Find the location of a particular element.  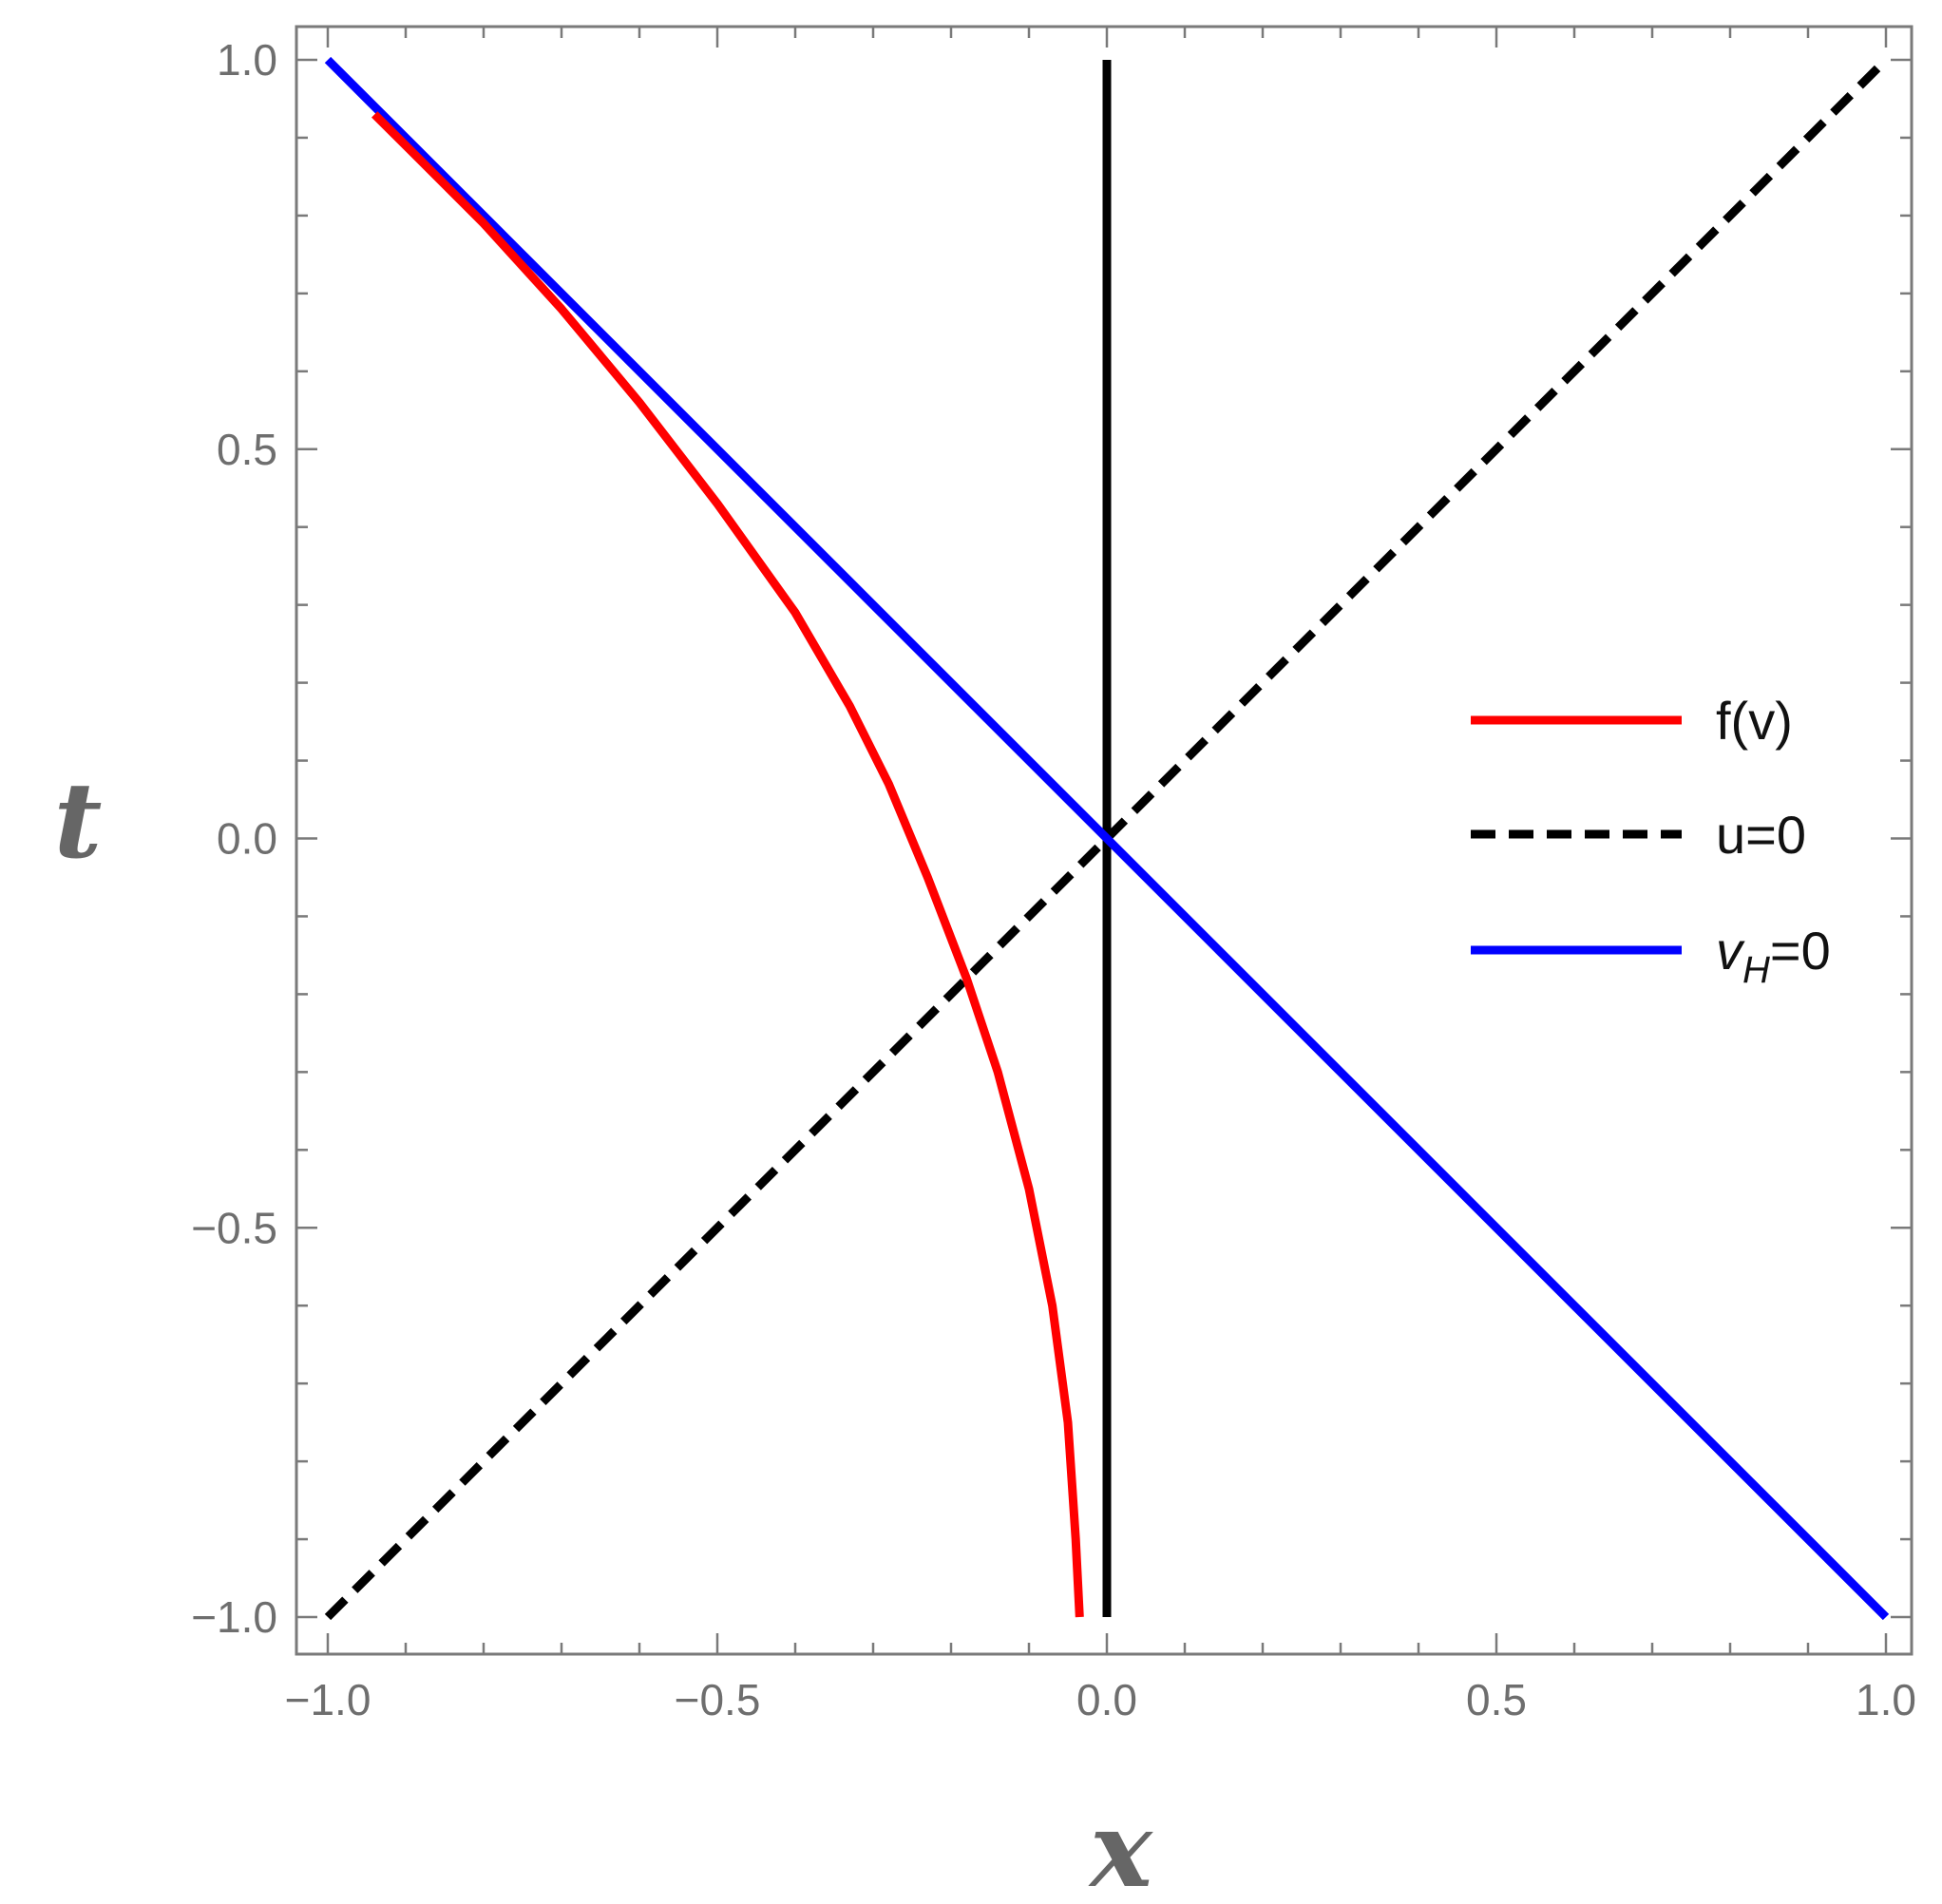

x-tick-label: 1.0 is located at coordinates (1886, 1700).